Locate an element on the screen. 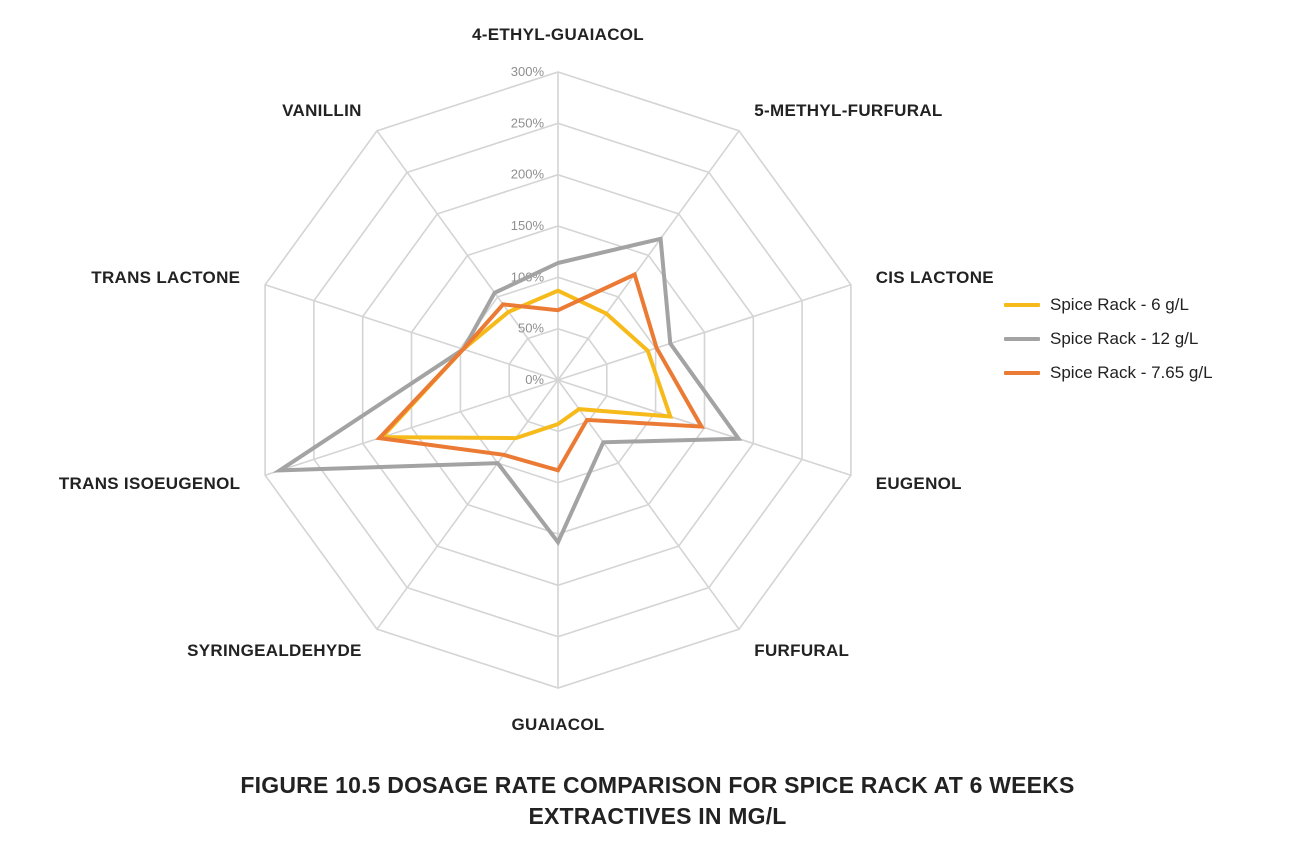  axis-label-cis-lactone: CIS LACTONE is located at coordinates (935, 277).